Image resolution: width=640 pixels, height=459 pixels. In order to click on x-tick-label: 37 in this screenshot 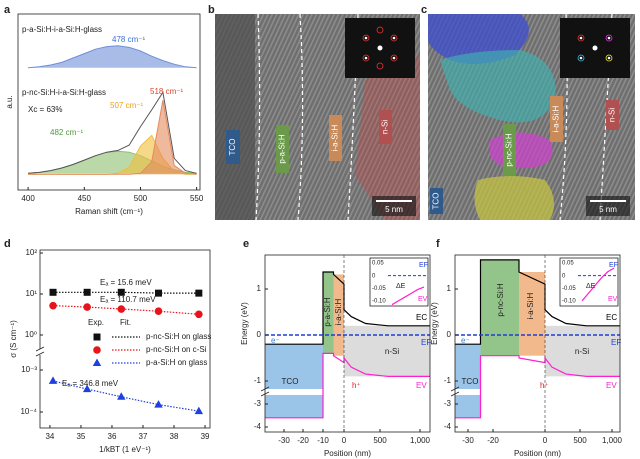, I will do `click(143, 436)`.